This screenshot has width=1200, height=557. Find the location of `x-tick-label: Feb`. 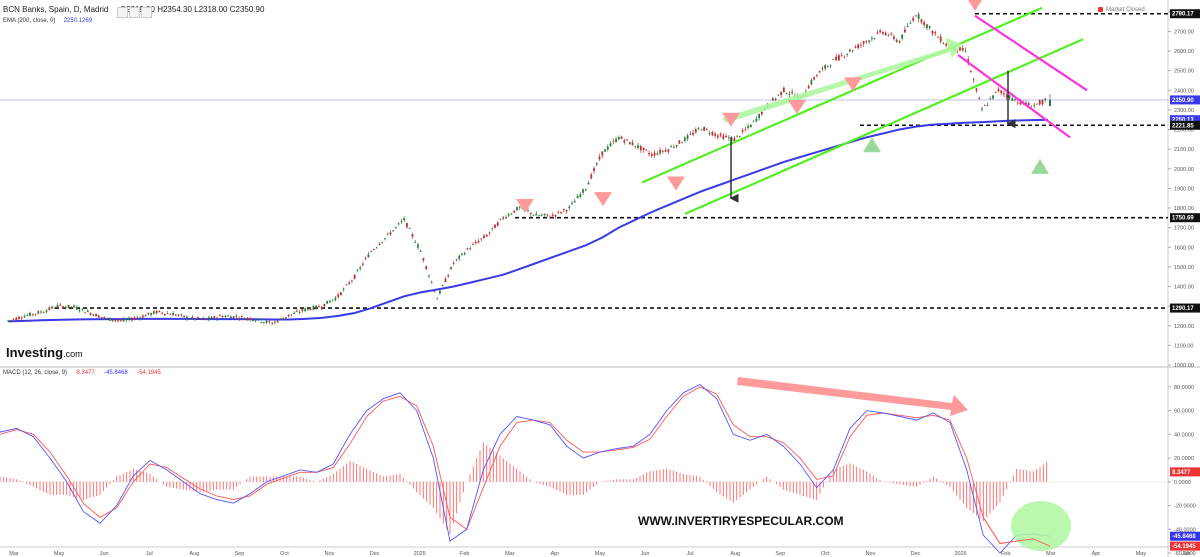

x-tick-label: Feb is located at coordinates (1005, 554).